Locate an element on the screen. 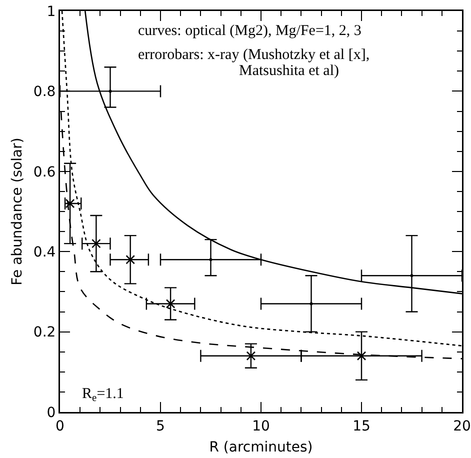 The image size is (471, 458). x-tick-label: 5 is located at coordinates (160, 426).